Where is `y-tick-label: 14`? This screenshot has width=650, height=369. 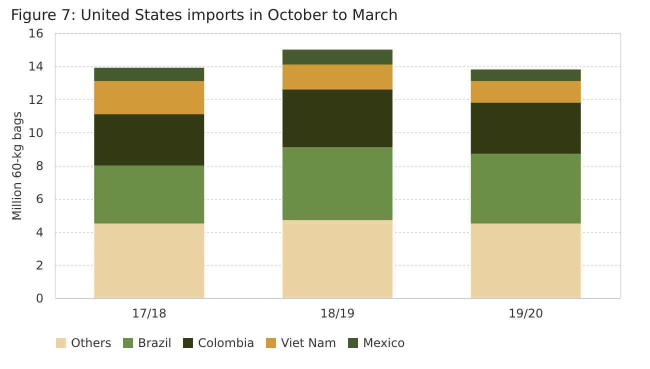
y-tick-label: 14 is located at coordinates (36, 67).